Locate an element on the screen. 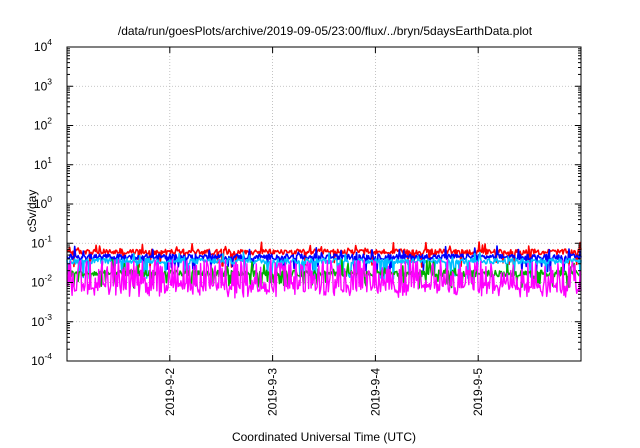  x-axis-label: Coordinated Universal Time (UTC) is located at coordinates (324, 437).